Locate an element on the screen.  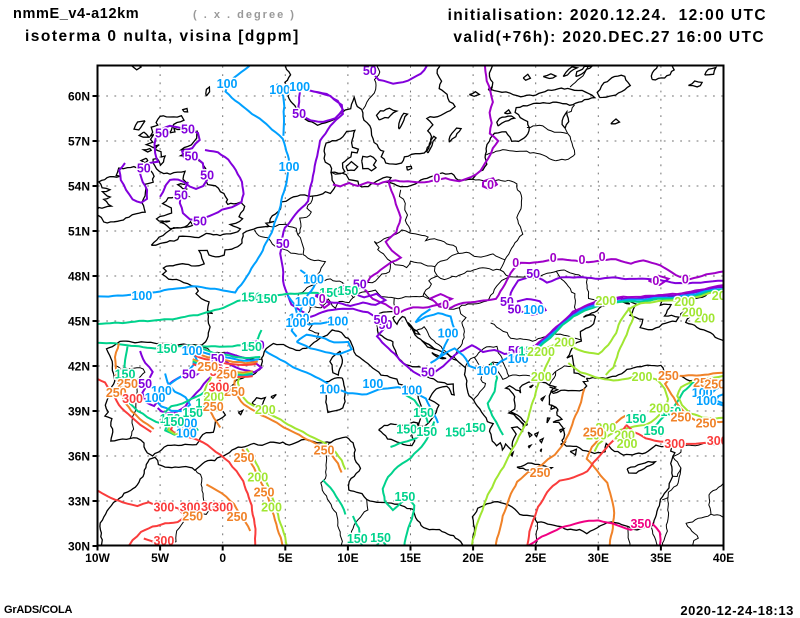
svg-text: 39N is located at coordinates (79, 411).